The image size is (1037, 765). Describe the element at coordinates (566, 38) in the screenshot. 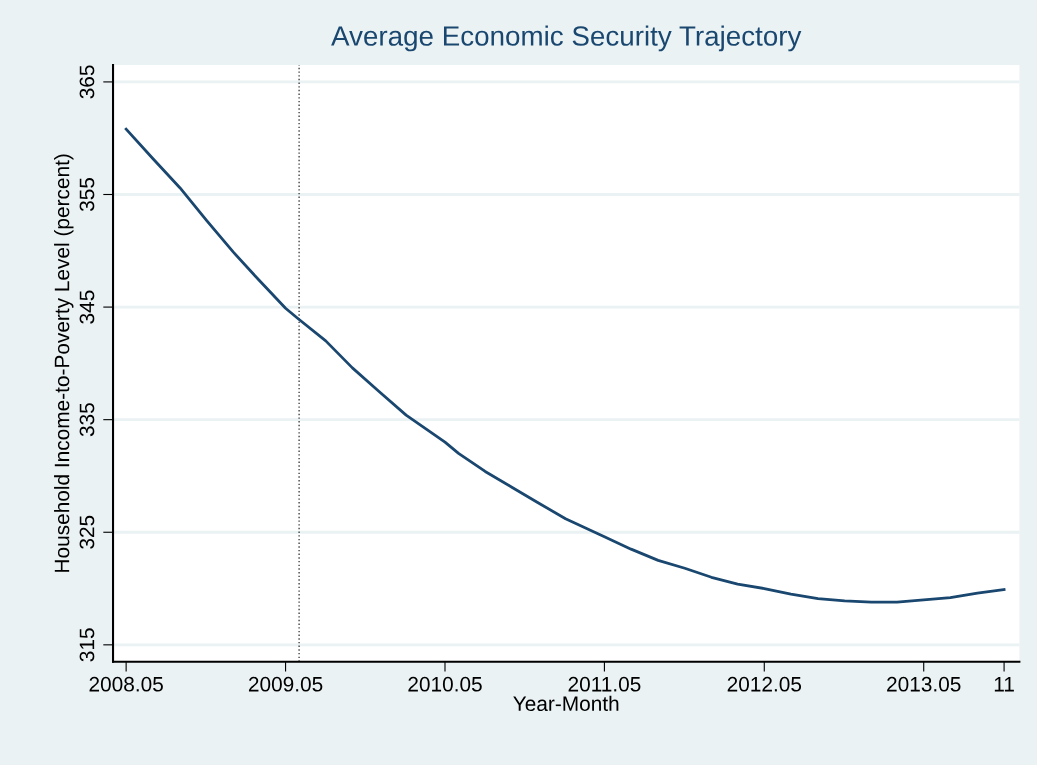

I see `chart-title: Average Economic Security Trajectory` at that location.